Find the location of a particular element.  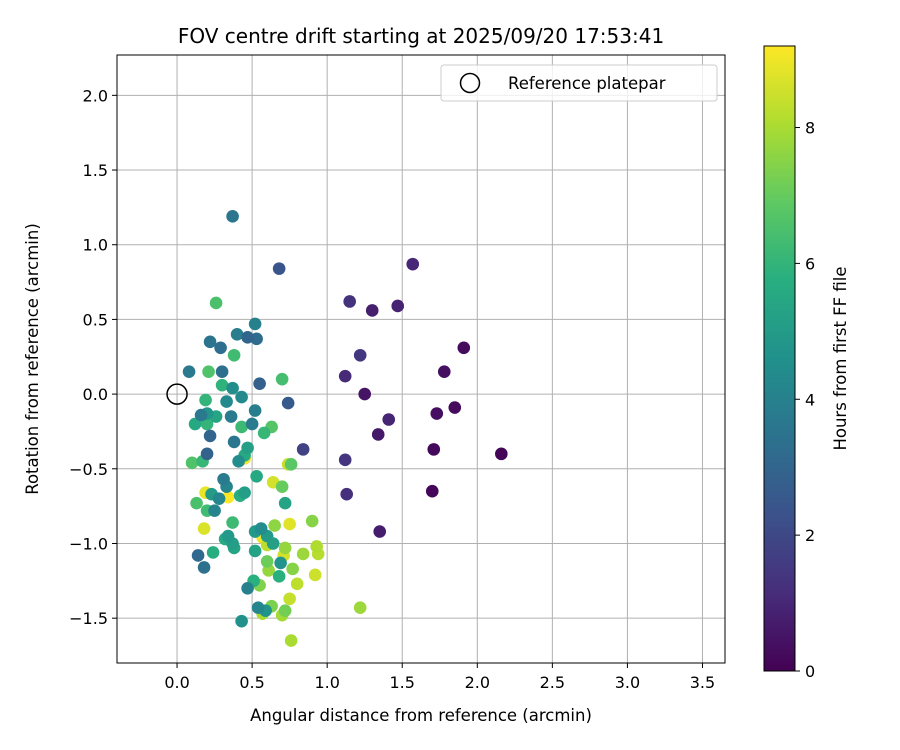

x-tick-label: 3.0 is located at coordinates (627, 682).